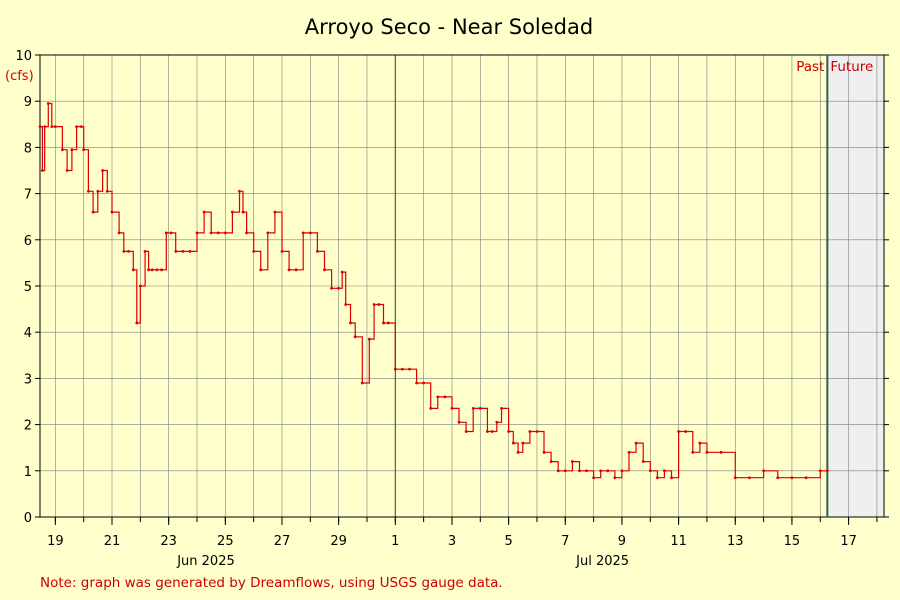 This screenshot has width=900, height=600. Describe the element at coordinates (28, 472) in the screenshot. I see `y-tick-label: 1` at that location.